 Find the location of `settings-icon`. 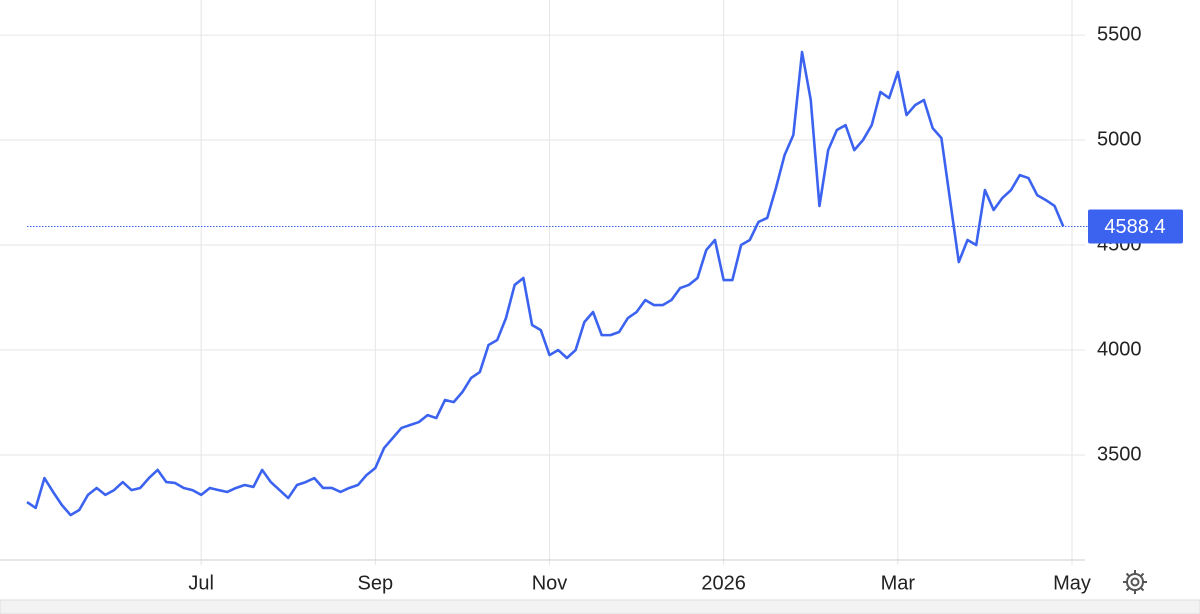

settings-icon is located at coordinates (1135, 582).